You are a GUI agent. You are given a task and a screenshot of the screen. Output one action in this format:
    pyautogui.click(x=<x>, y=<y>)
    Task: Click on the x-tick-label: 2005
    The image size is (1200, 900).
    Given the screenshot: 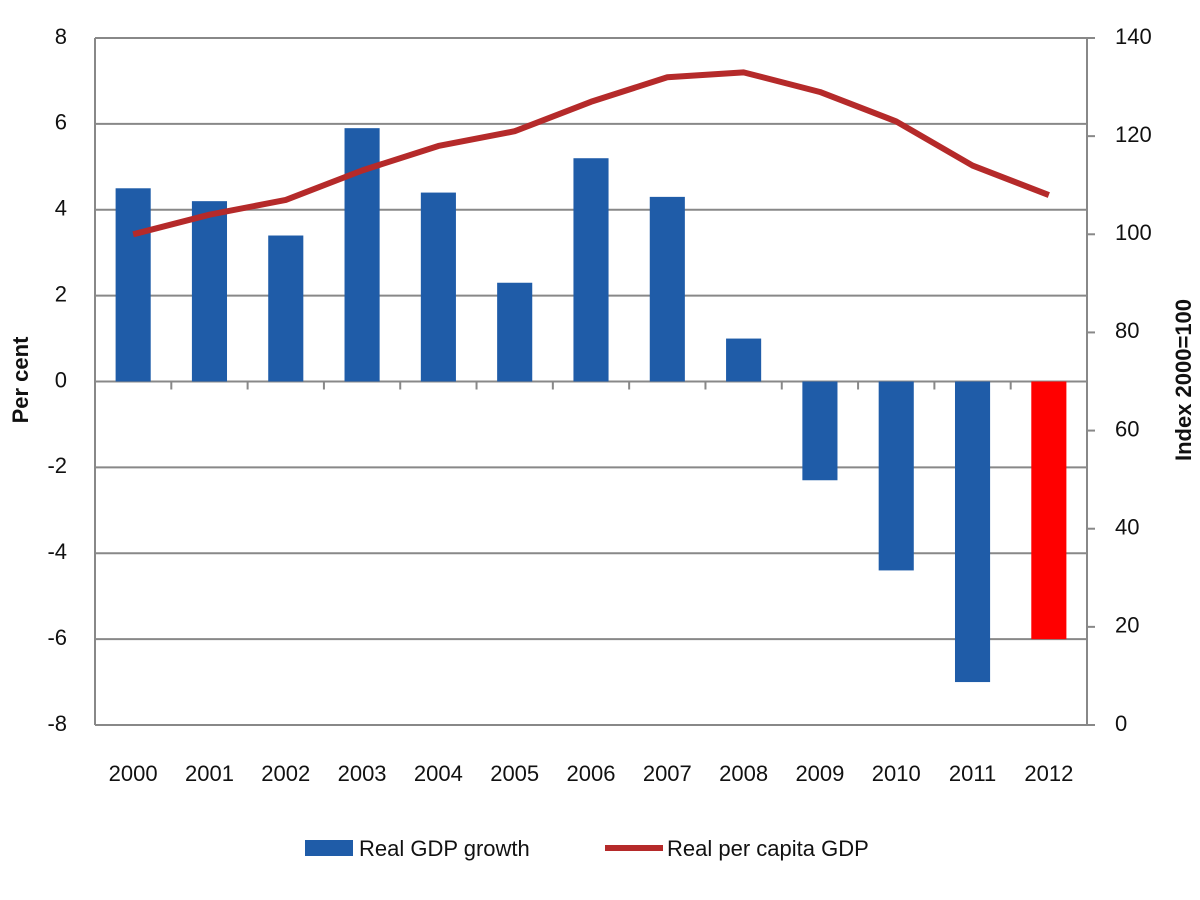 What is the action you would take?
    pyautogui.click(x=514, y=773)
    